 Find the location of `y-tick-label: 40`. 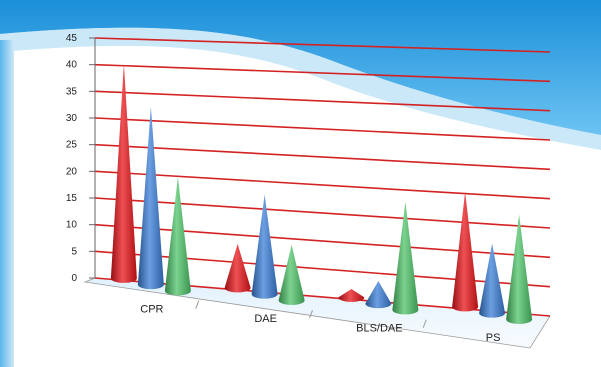

y-tick-label: 40 is located at coordinates (72, 65).